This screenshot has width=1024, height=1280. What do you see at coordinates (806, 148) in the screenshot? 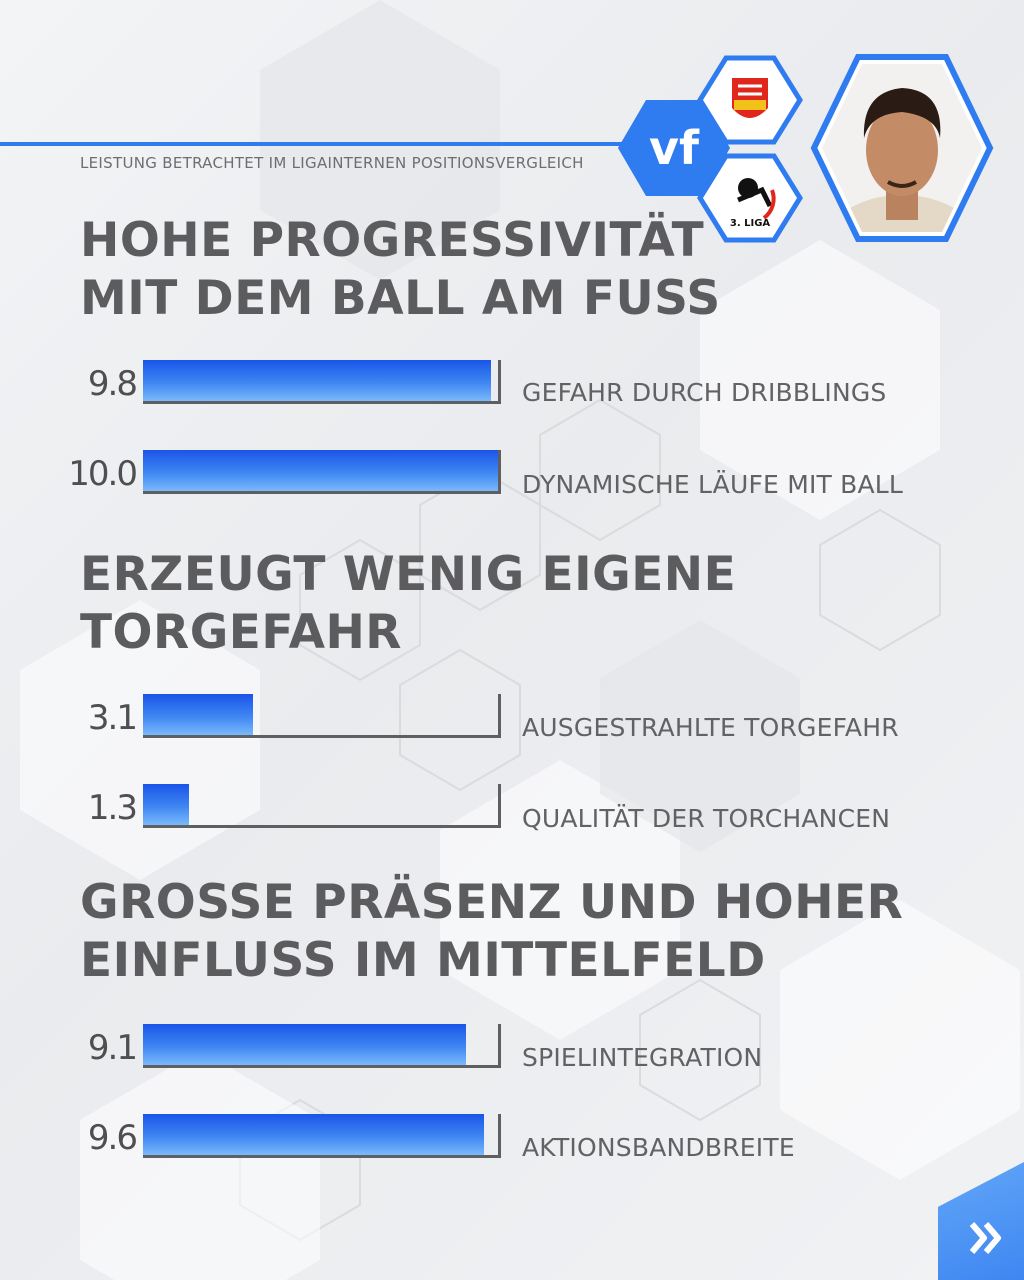
I see `header-badges: 3. LIGA vf` at bounding box center [806, 148].